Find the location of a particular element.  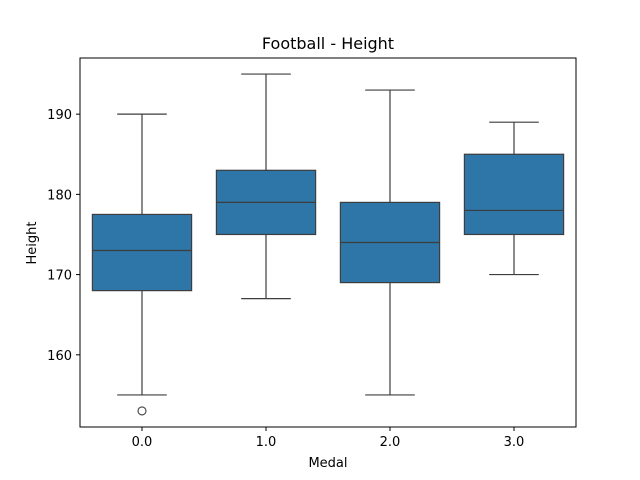

x-tick-label: 2.0 is located at coordinates (390, 442).